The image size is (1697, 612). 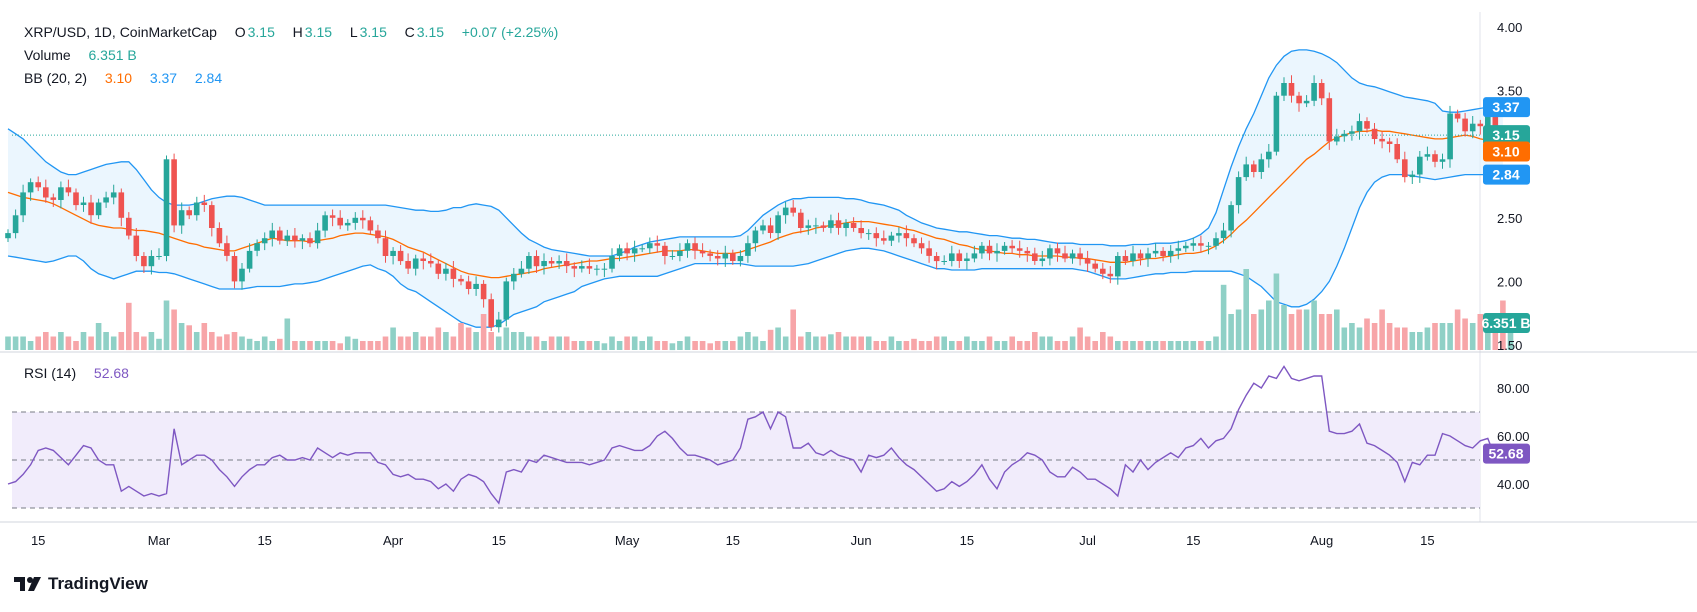 What do you see at coordinates (1505, 175) in the screenshot?
I see `bb-lower-pill-text: 2.84` at bounding box center [1505, 175].